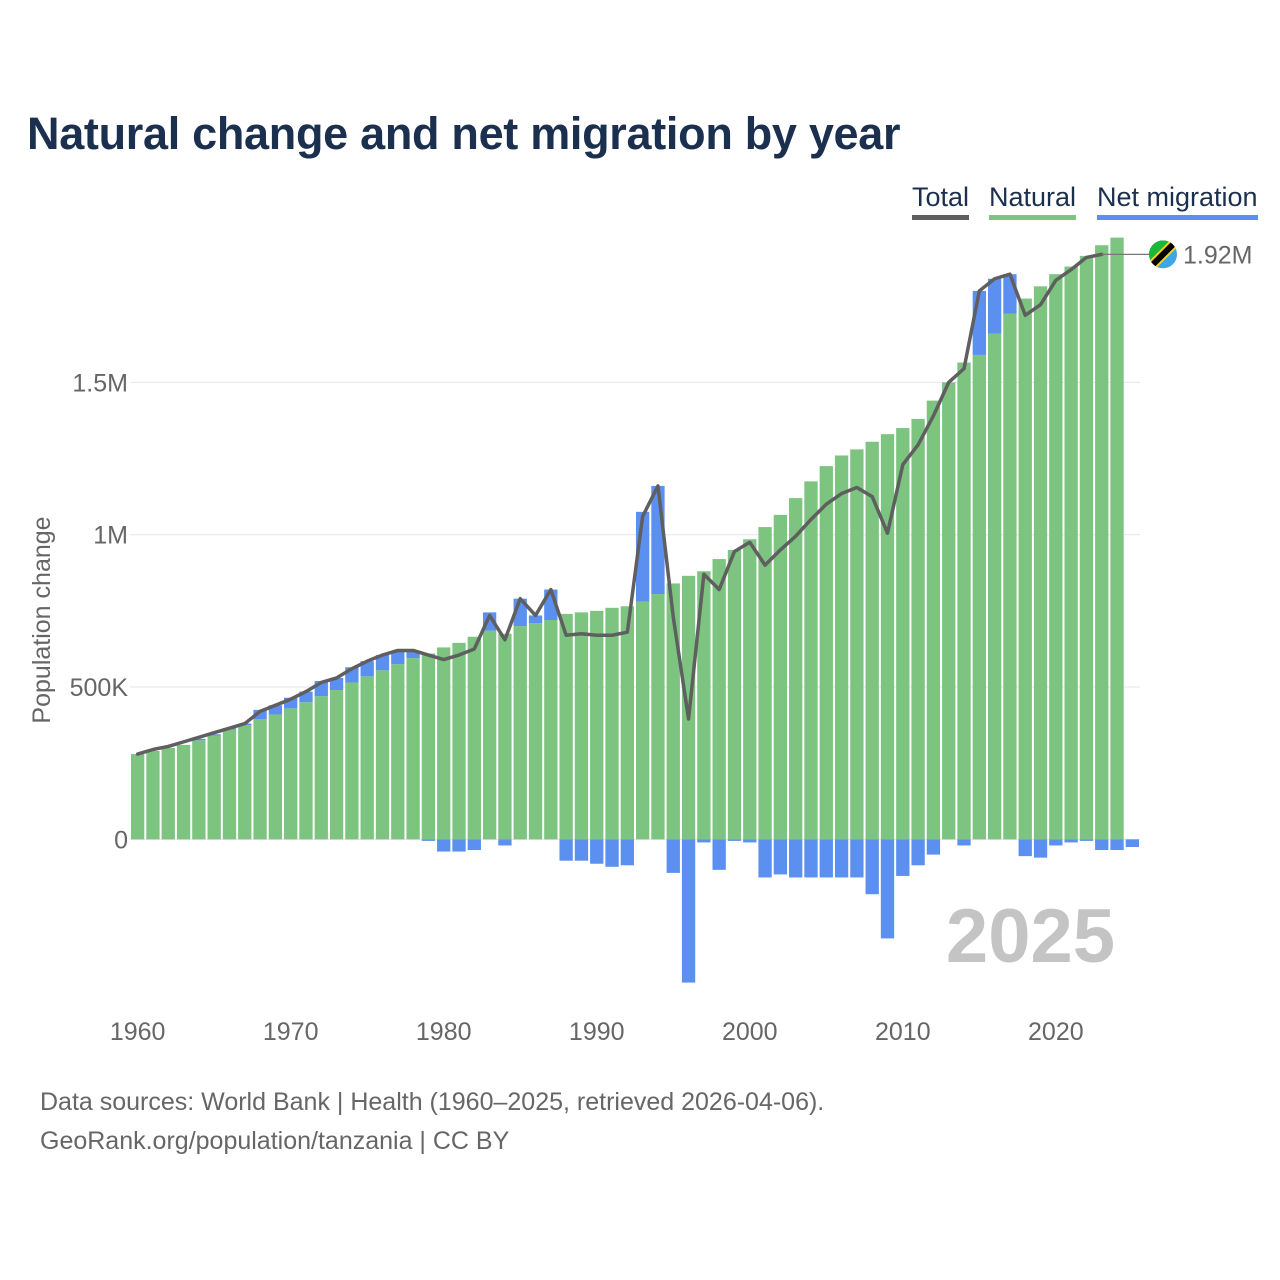 The image size is (1280, 1280). Describe the element at coordinates (1030, 936) in the screenshot. I see `year-watermark: 2025` at that location.